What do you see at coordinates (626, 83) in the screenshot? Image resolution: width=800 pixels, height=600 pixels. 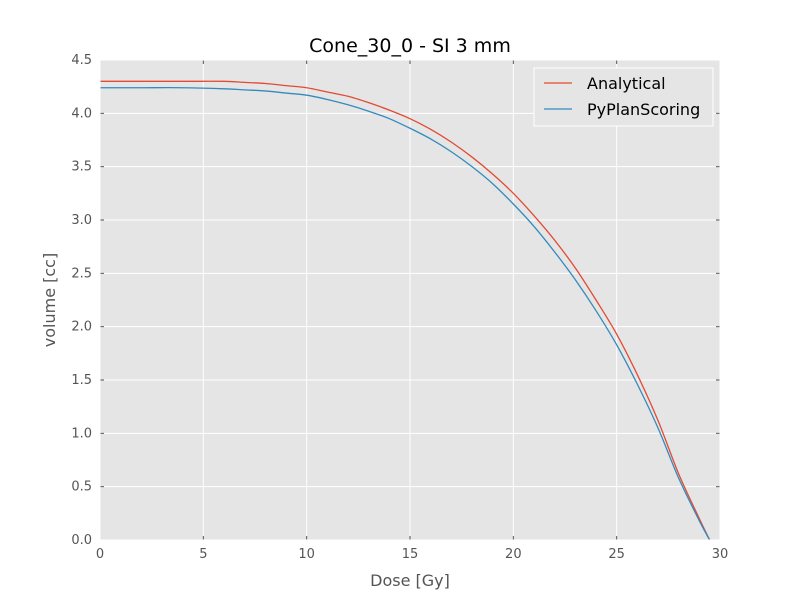 I see `legend-label: Analytical` at bounding box center [626, 83].